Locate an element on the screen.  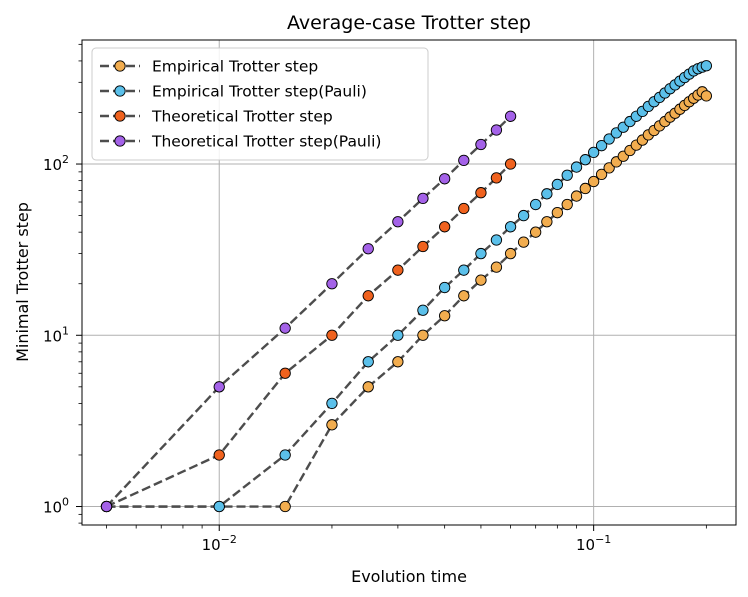
chart-title: Average-case Trotter step is located at coordinates (409, 23).